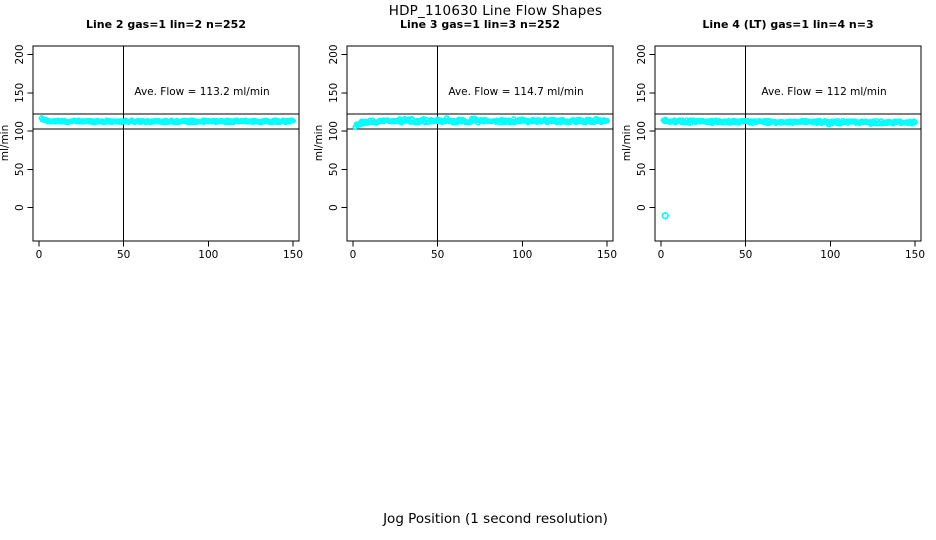  I want to click on ave-flow-annotation: Ave. Flow = 113.2 ml/min, so click(201, 92).